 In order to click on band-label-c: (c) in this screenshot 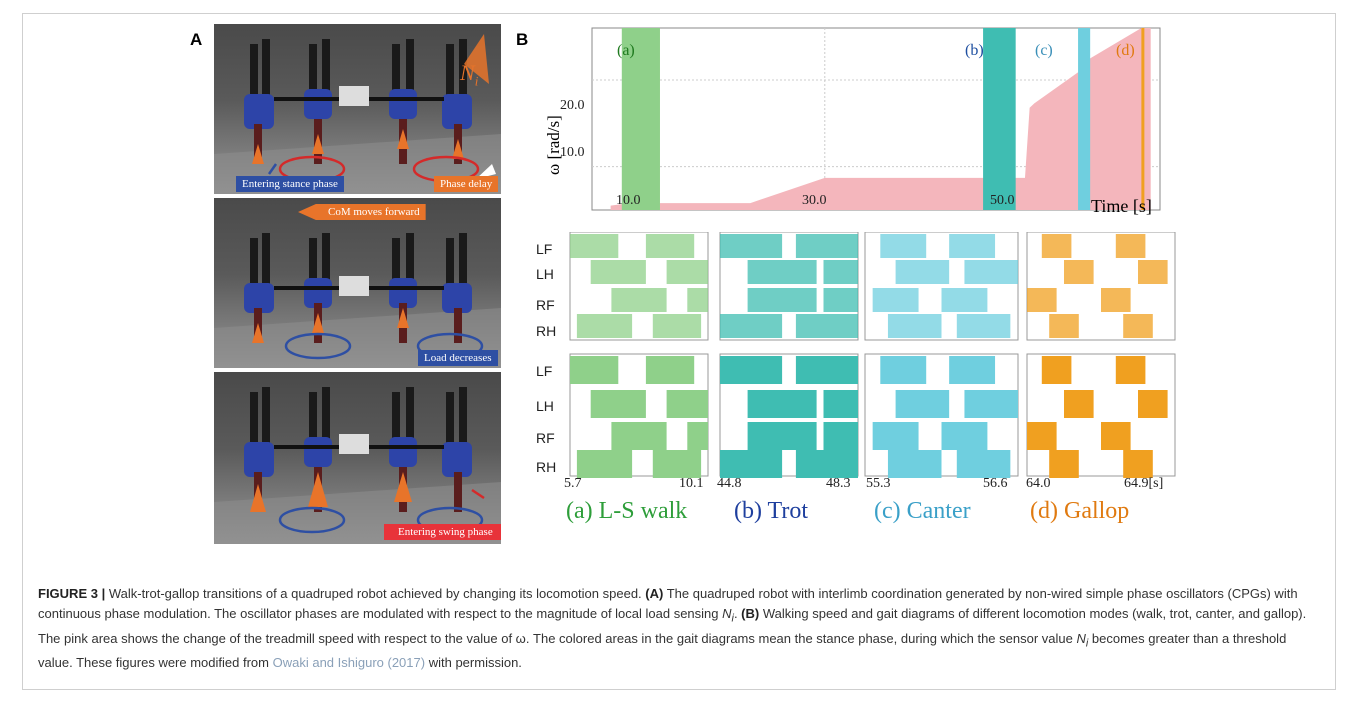, I will do `click(1044, 50)`.